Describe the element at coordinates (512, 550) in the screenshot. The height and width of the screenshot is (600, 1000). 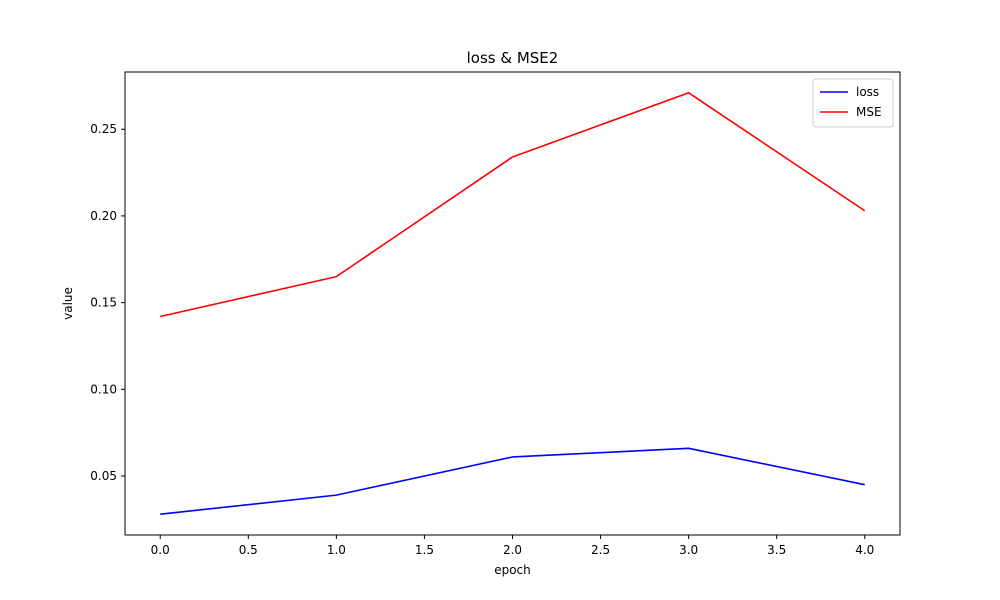
I see `x-tick-label: 2.0` at that location.